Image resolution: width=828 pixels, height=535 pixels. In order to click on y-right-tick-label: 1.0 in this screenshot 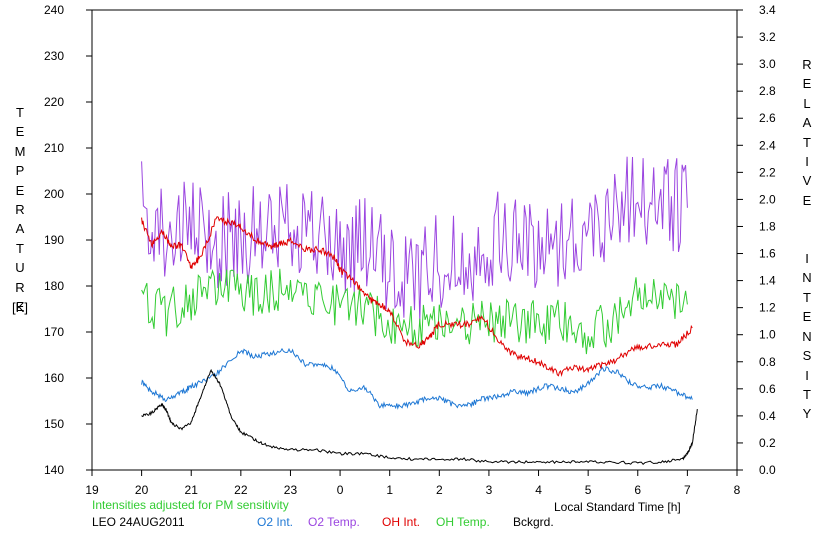, I will do `click(767, 335)`.